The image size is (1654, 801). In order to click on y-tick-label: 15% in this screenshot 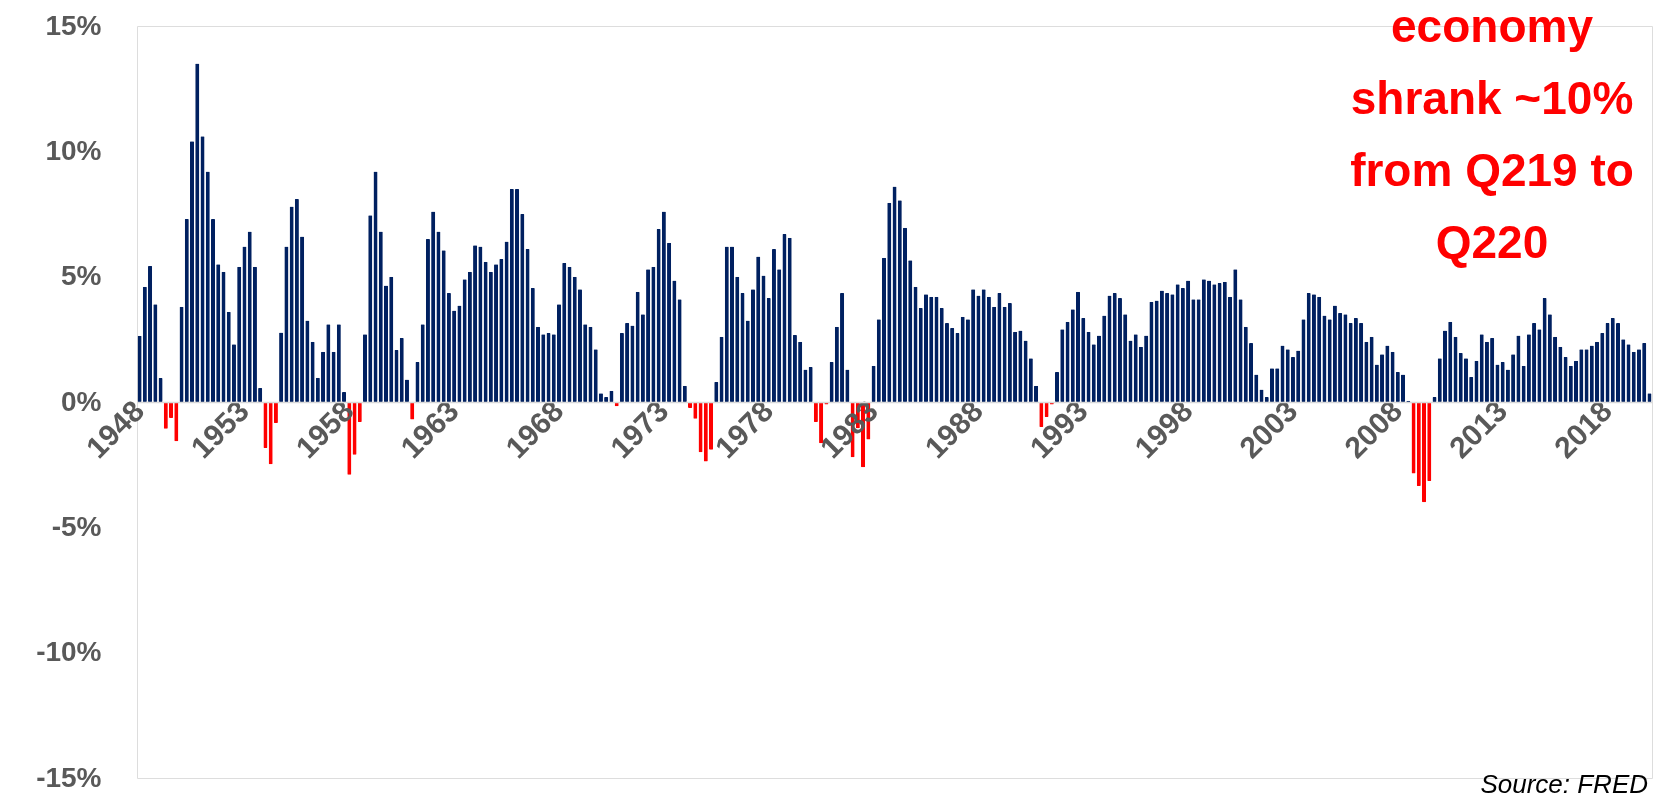, I will do `click(73, 25)`.